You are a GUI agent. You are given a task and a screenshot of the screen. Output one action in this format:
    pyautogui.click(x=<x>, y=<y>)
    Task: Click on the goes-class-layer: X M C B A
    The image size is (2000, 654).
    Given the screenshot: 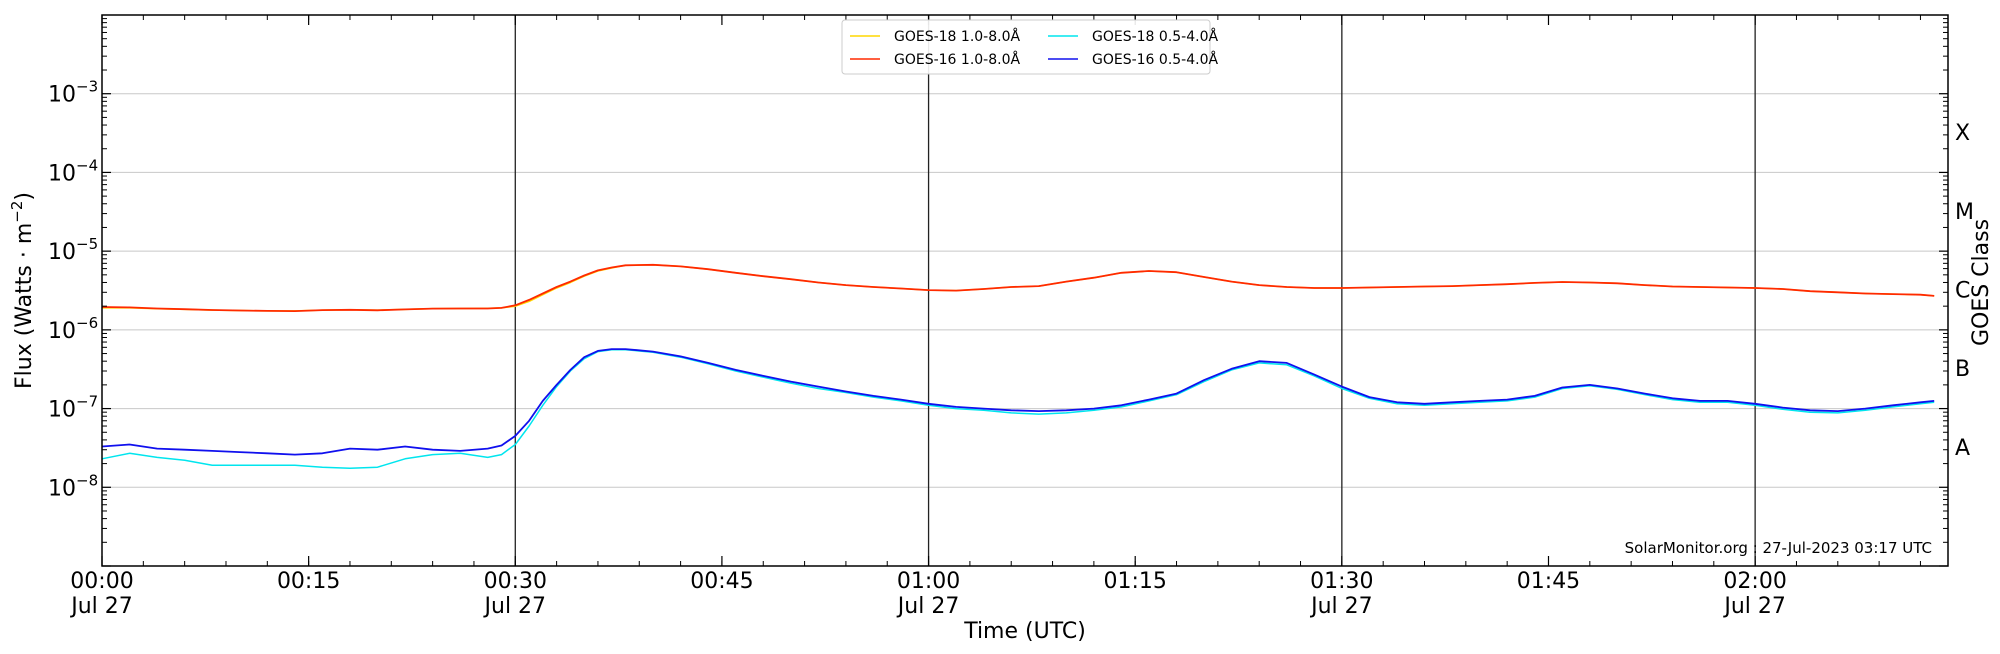 What is the action you would take?
    pyautogui.click(x=1964, y=291)
    